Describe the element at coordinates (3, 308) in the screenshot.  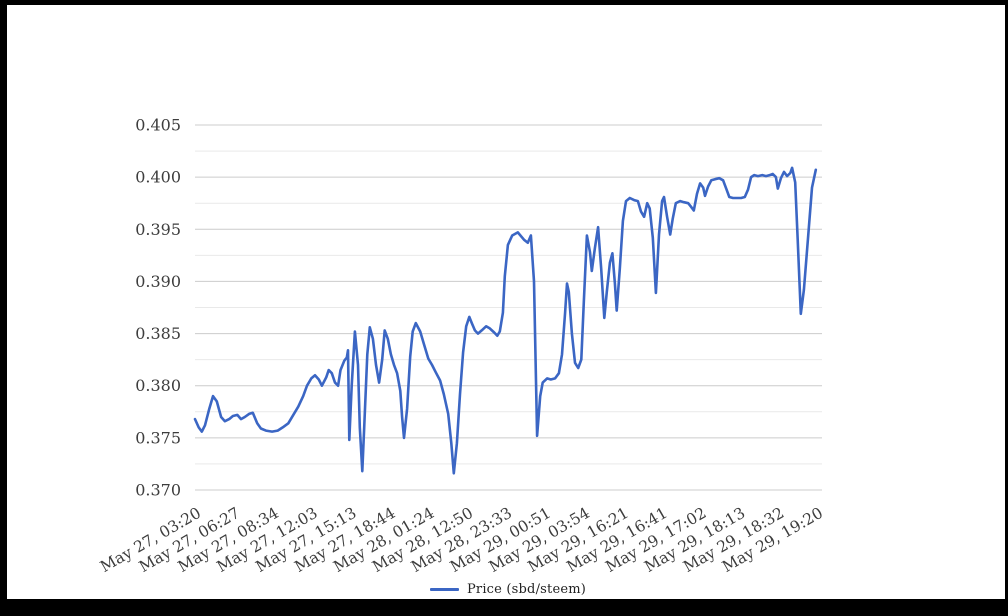
I see `frame-border-left` at that location.